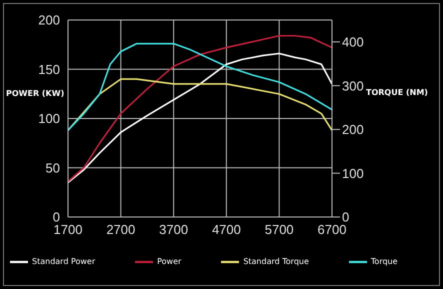  What do you see at coordinates (353, 86) in the screenshot?
I see `y2-tick-label: 300` at bounding box center [353, 86].